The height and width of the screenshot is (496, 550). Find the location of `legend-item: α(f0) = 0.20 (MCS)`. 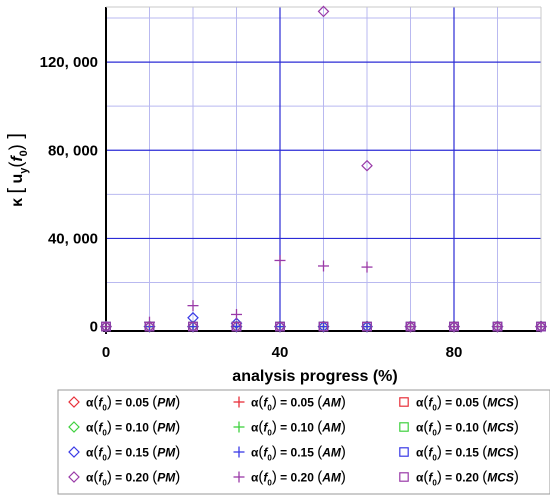

legend-item: α(f0) = 0.20 (MCS) is located at coordinates (459, 478).